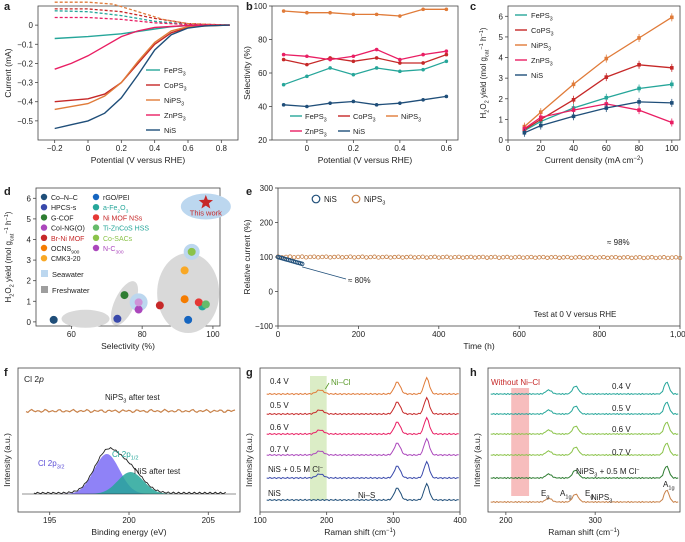 The image size is (685, 542). What do you see at coordinates (316, 133) in the screenshot?
I see `legend-label-ZnPS3: ZnPS3` at bounding box center [316, 133].